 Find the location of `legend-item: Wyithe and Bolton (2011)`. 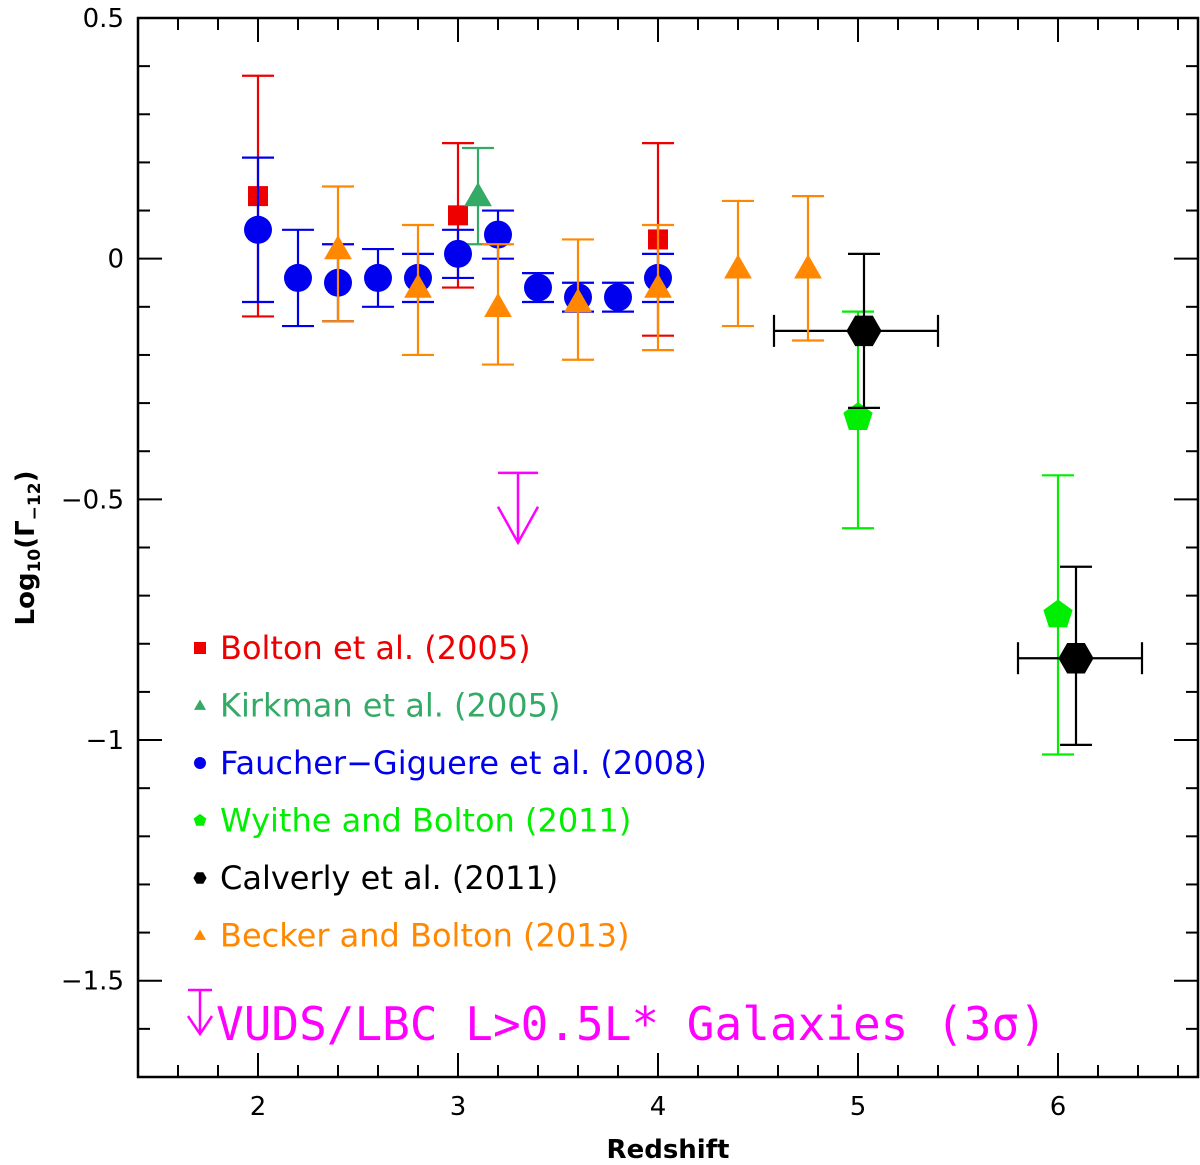

legend-item: Wyithe and Bolton (2011) is located at coordinates (412, 821).